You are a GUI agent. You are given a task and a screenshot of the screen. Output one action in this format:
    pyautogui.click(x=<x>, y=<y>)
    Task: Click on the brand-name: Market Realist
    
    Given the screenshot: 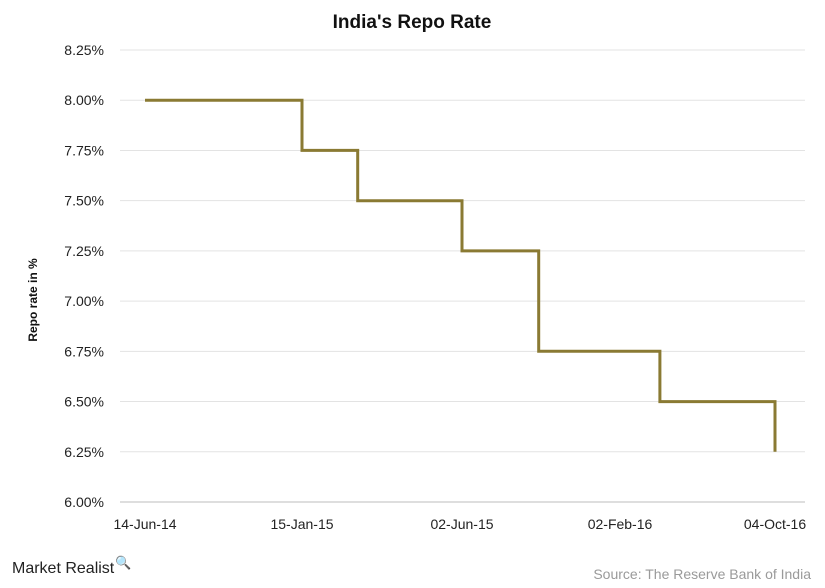 What is the action you would take?
    pyautogui.click(x=63, y=568)
    